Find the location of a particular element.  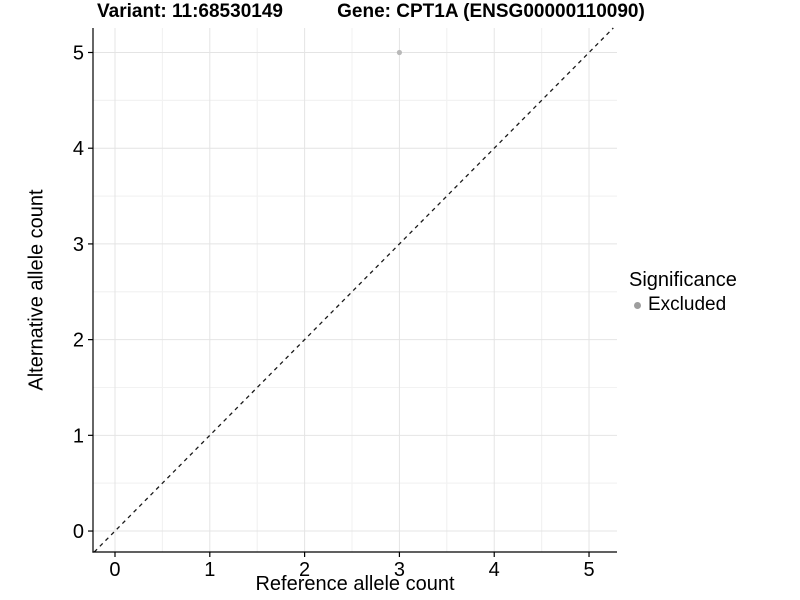

legend-item-excluded: Excluded is located at coordinates (683, 305).